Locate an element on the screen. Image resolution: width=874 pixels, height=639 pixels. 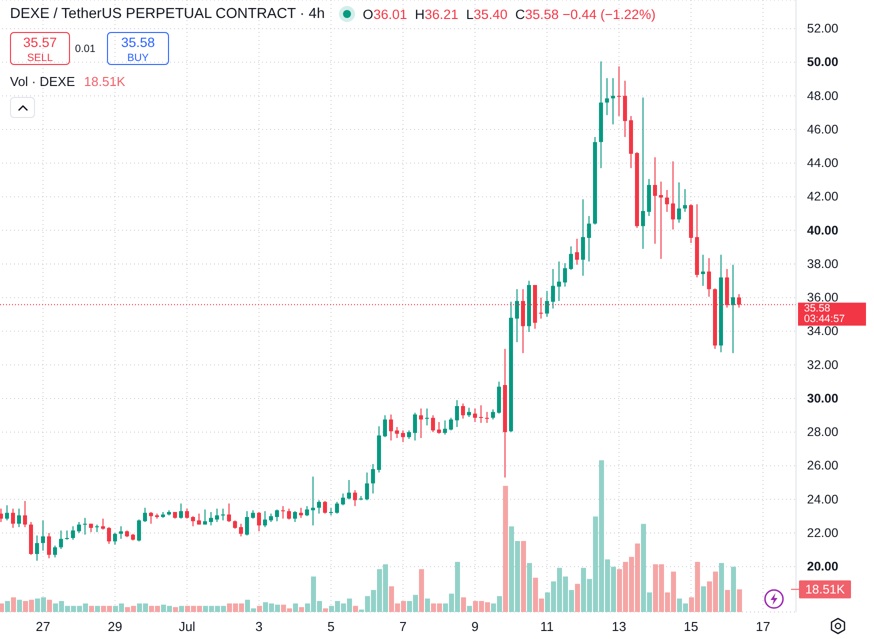
y-tick-label: 44.00 is located at coordinates (822, 163).